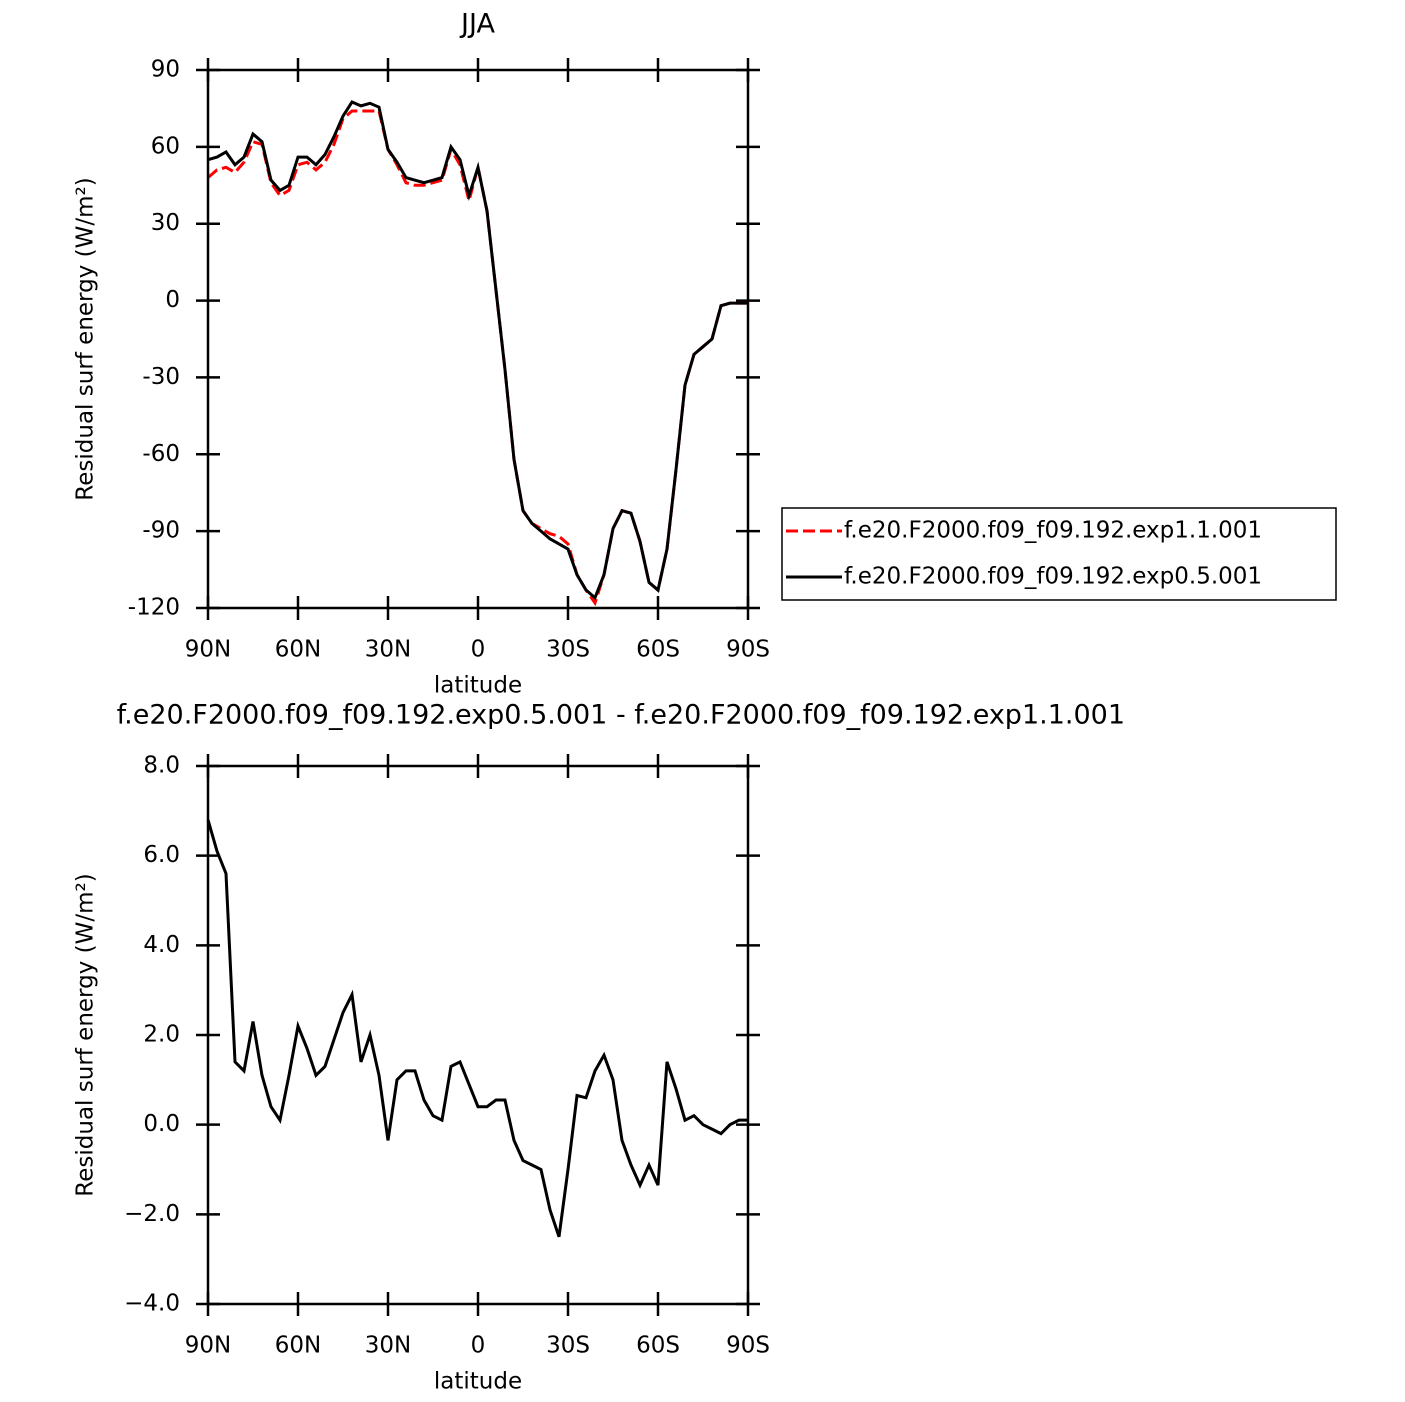 The image size is (1405, 1402). What do you see at coordinates (1053, 577) in the screenshot?
I see `legend-label: f.e20.F2000.f09_f09.192.exp0.5.001` at bounding box center [1053, 577].